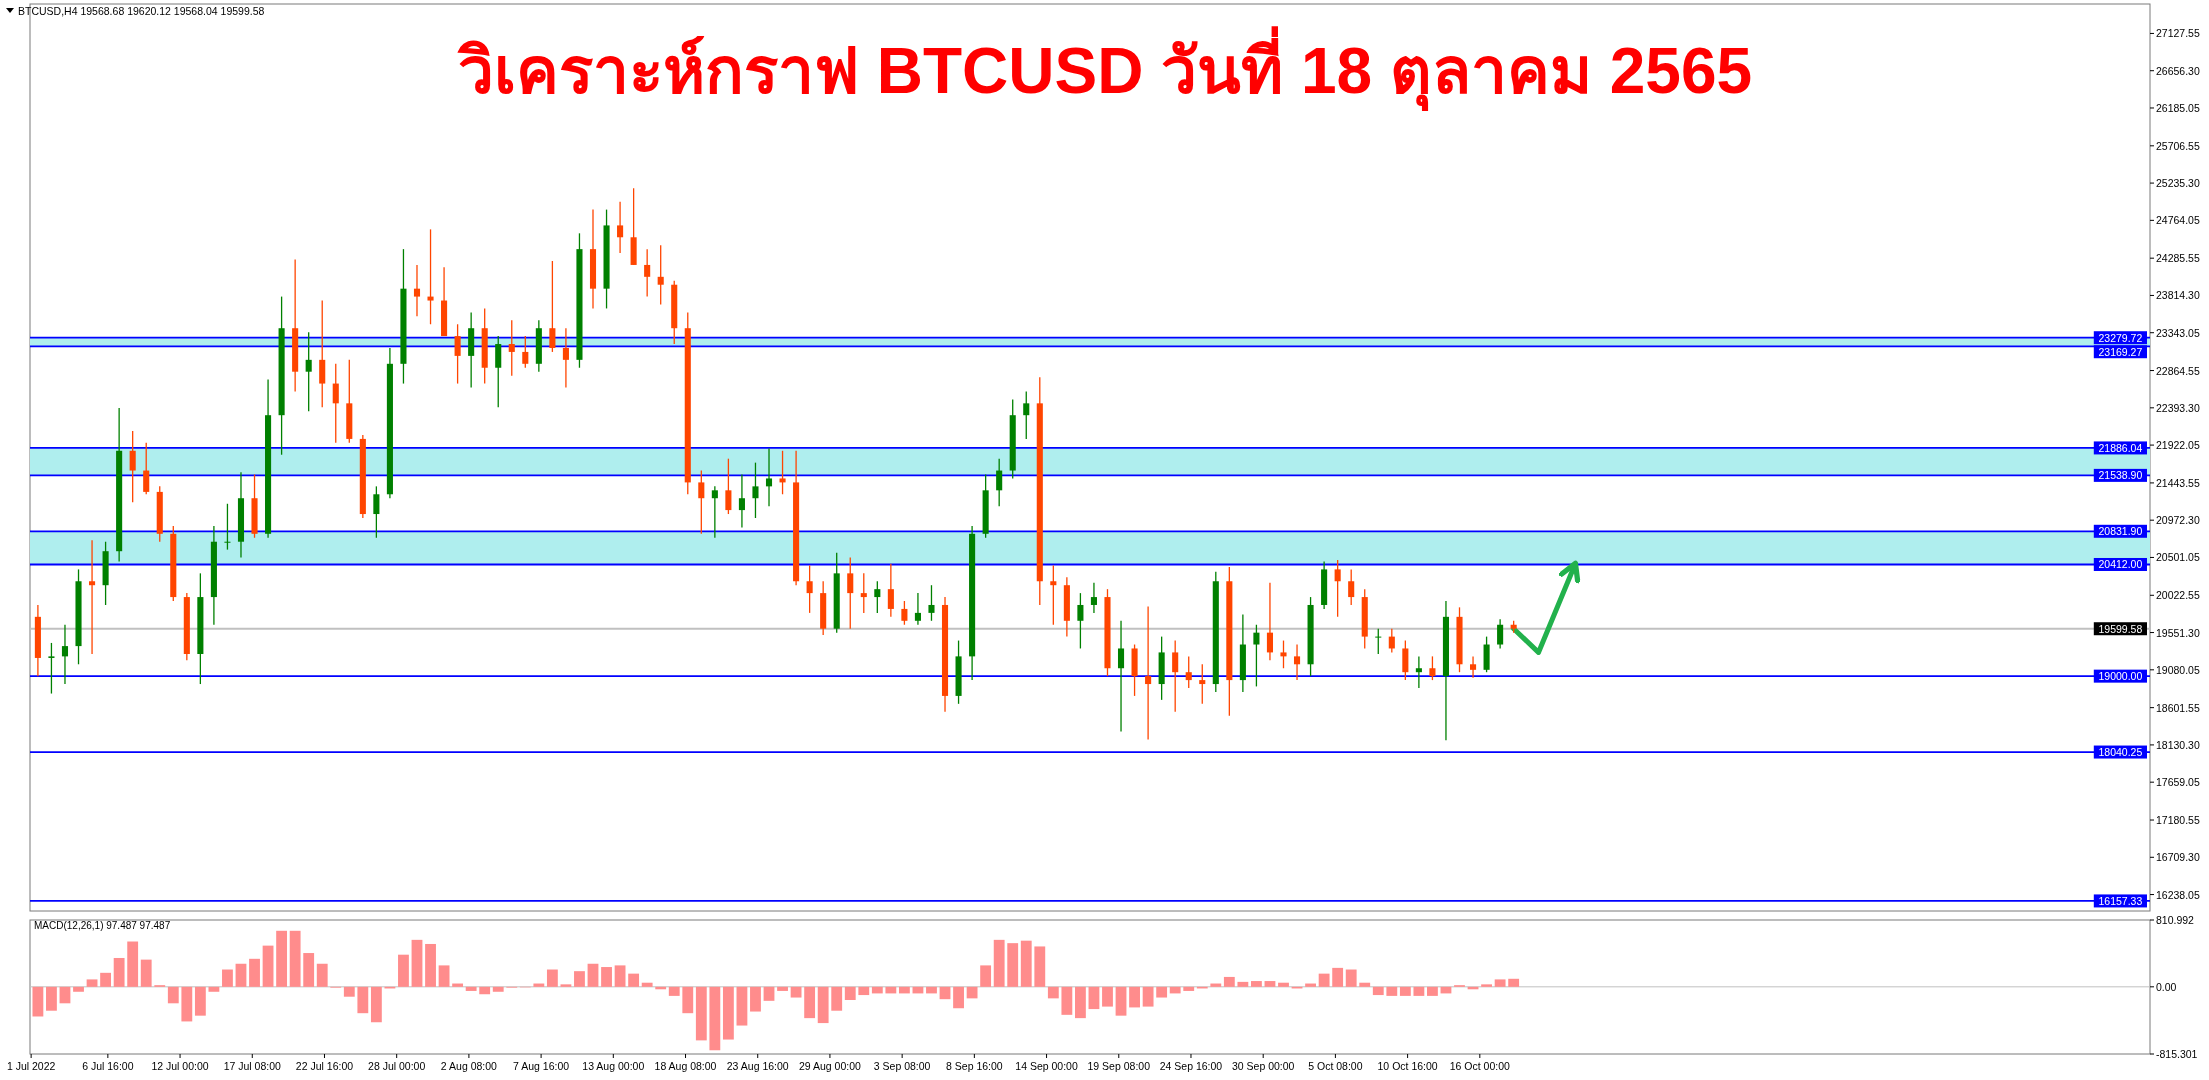 The height and width of the screenshot is (1080, 2209). Describe the element at coordinates (2178, 407) in the screenshot. I see `y-tick-label: 22393.30` at that location.